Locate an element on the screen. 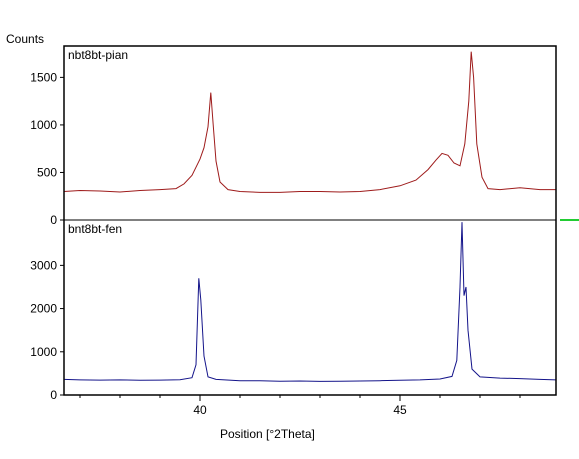  y-tick-label: 3000 is located at coordinates (43, 265).